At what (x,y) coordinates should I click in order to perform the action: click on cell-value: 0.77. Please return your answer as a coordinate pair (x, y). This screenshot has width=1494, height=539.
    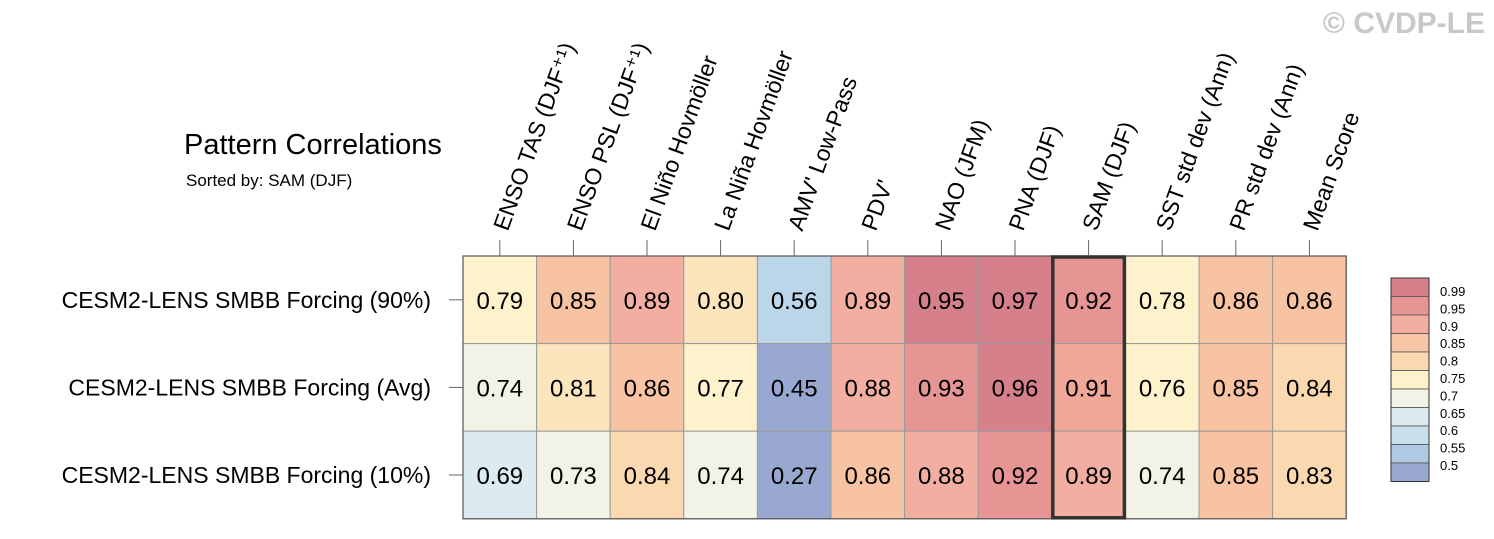
    Looking at the image, I should click on (720, 388).